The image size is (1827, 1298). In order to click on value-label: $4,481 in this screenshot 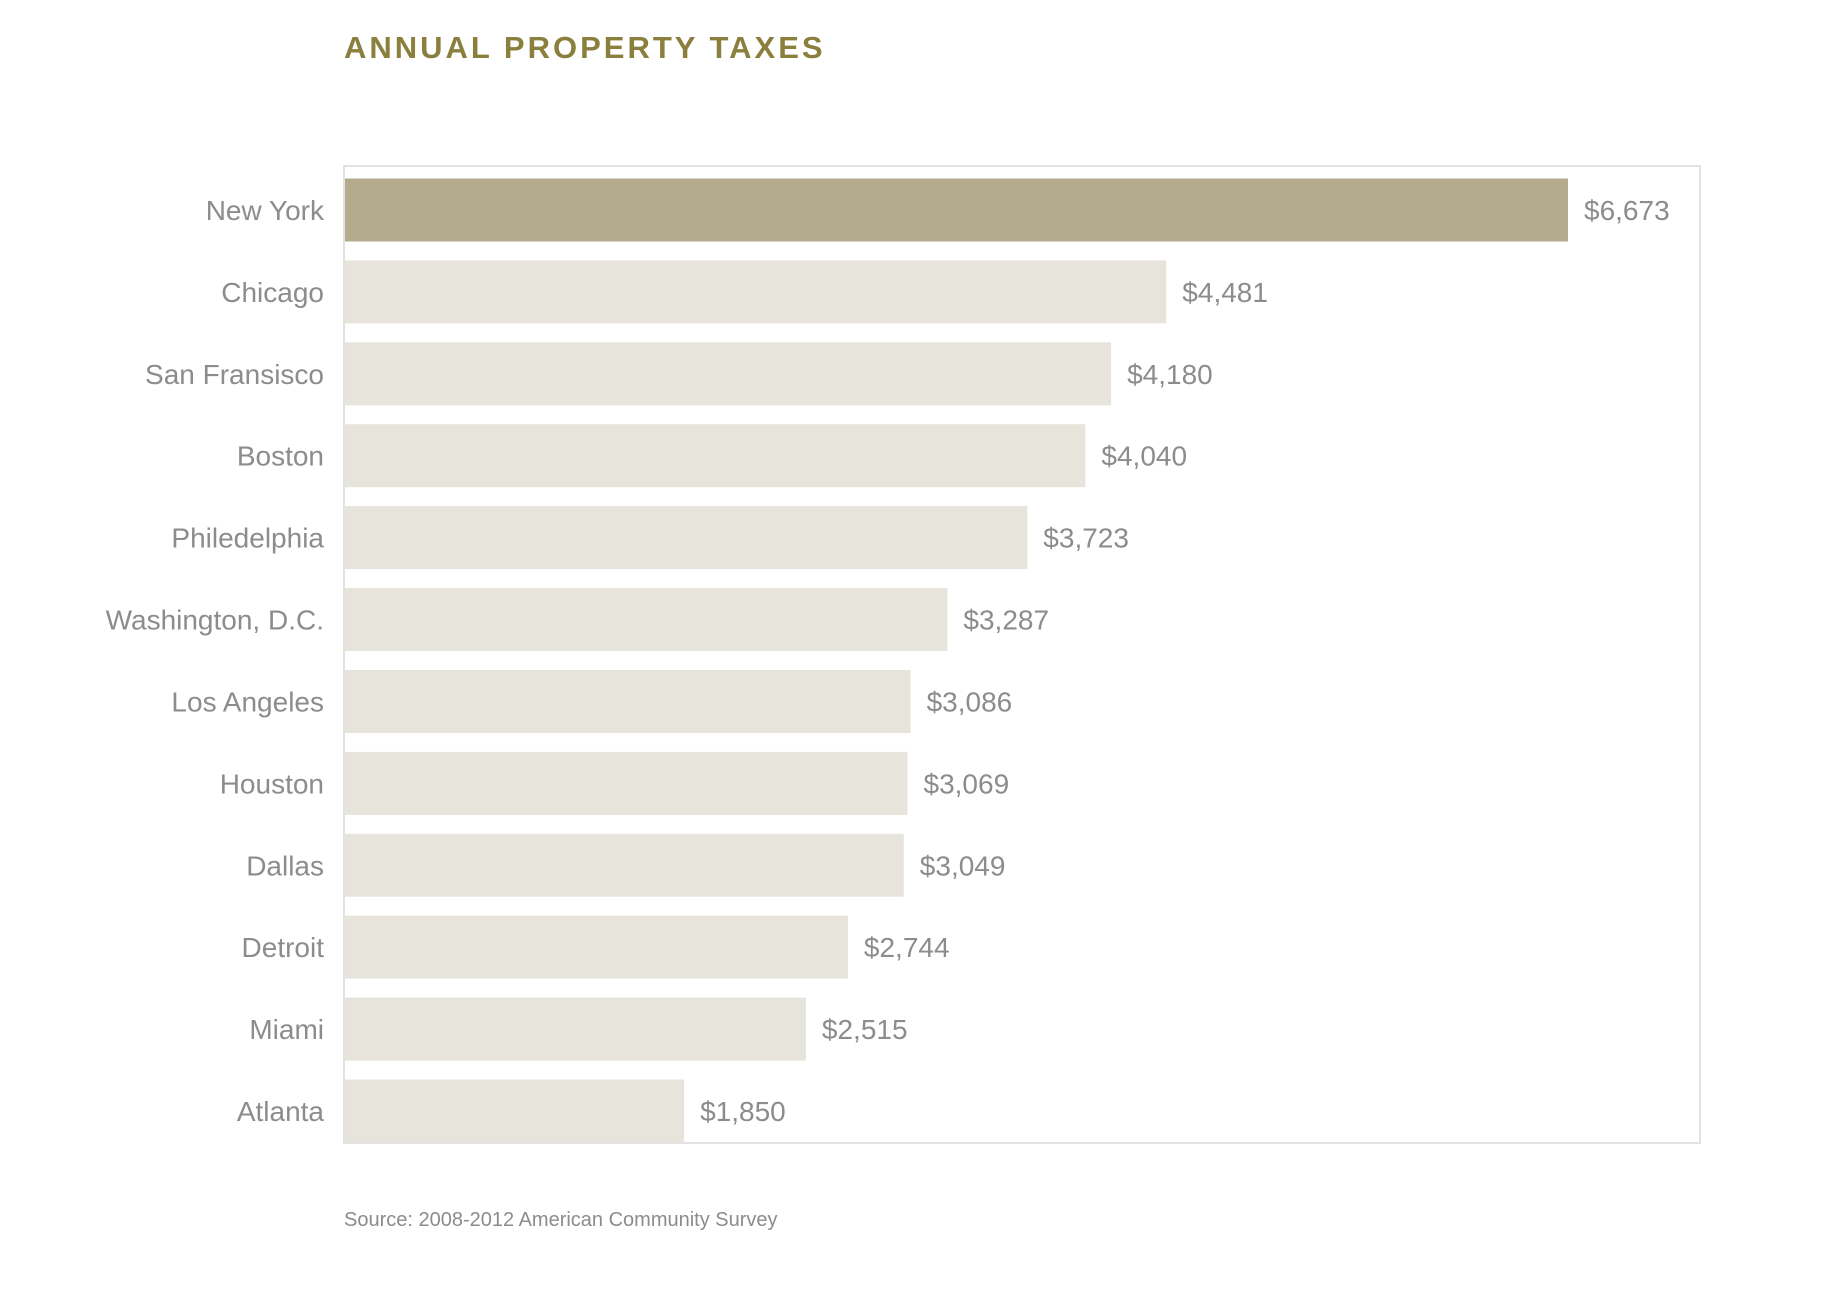, I will do `click(1225, 292)`.